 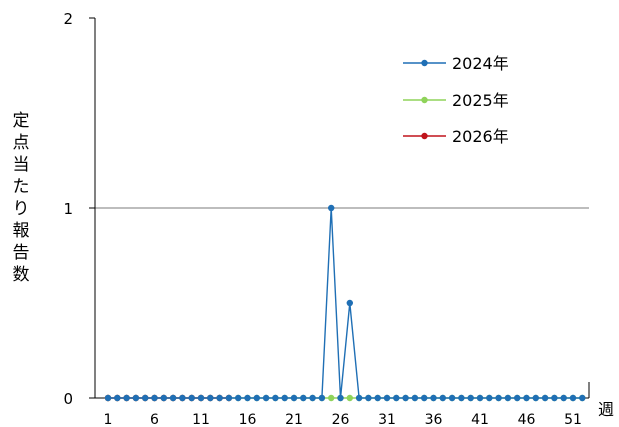 What do you see at coordinates (517, 398) in the screenshot?
I see `data-point-2024年-45` at bounding box center [517, 398].